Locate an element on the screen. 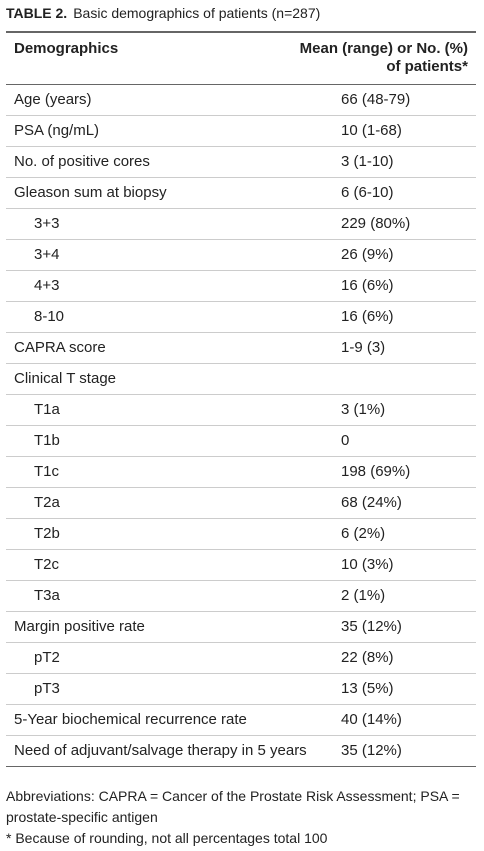 This screenshot has height=851, width=484. table-row: No. of positive cores 3 (1-10) is located at coordinates (241, 162).